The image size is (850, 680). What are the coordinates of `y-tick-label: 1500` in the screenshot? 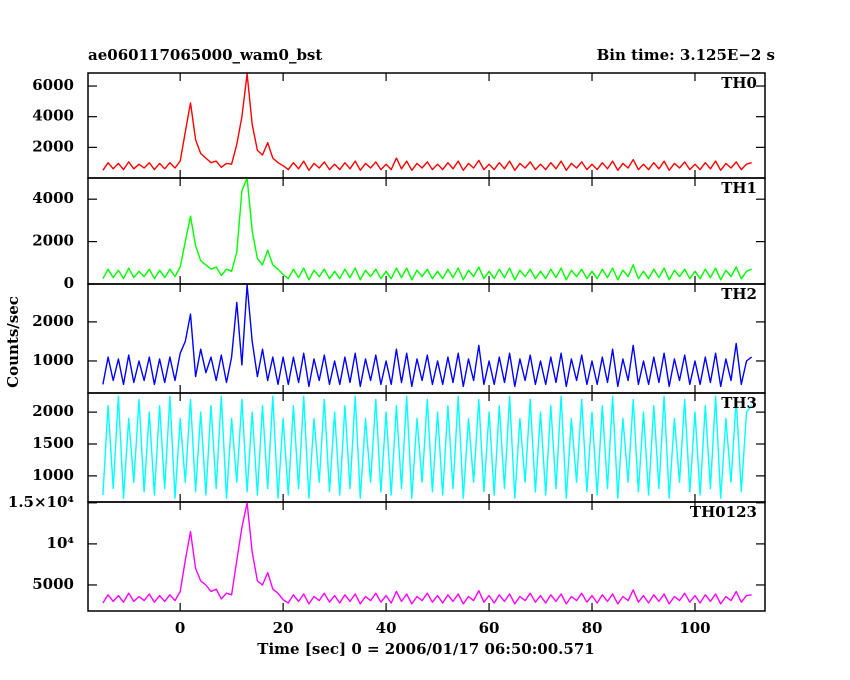 It's located at (53, 443).